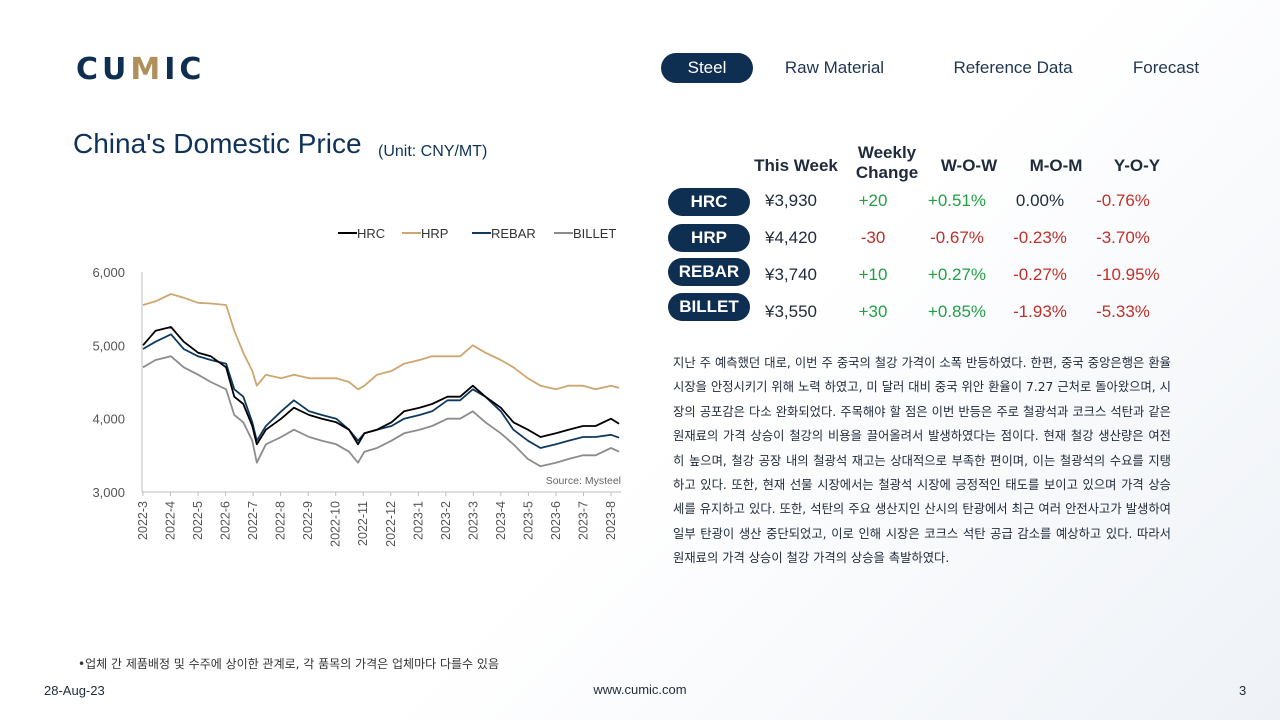 Image resolution: width=1280 pixels, height=720 pixels. Describe the element at coordinates (709, 307) in the screenshot. I see `row-label-billet: BILLET` at that location.